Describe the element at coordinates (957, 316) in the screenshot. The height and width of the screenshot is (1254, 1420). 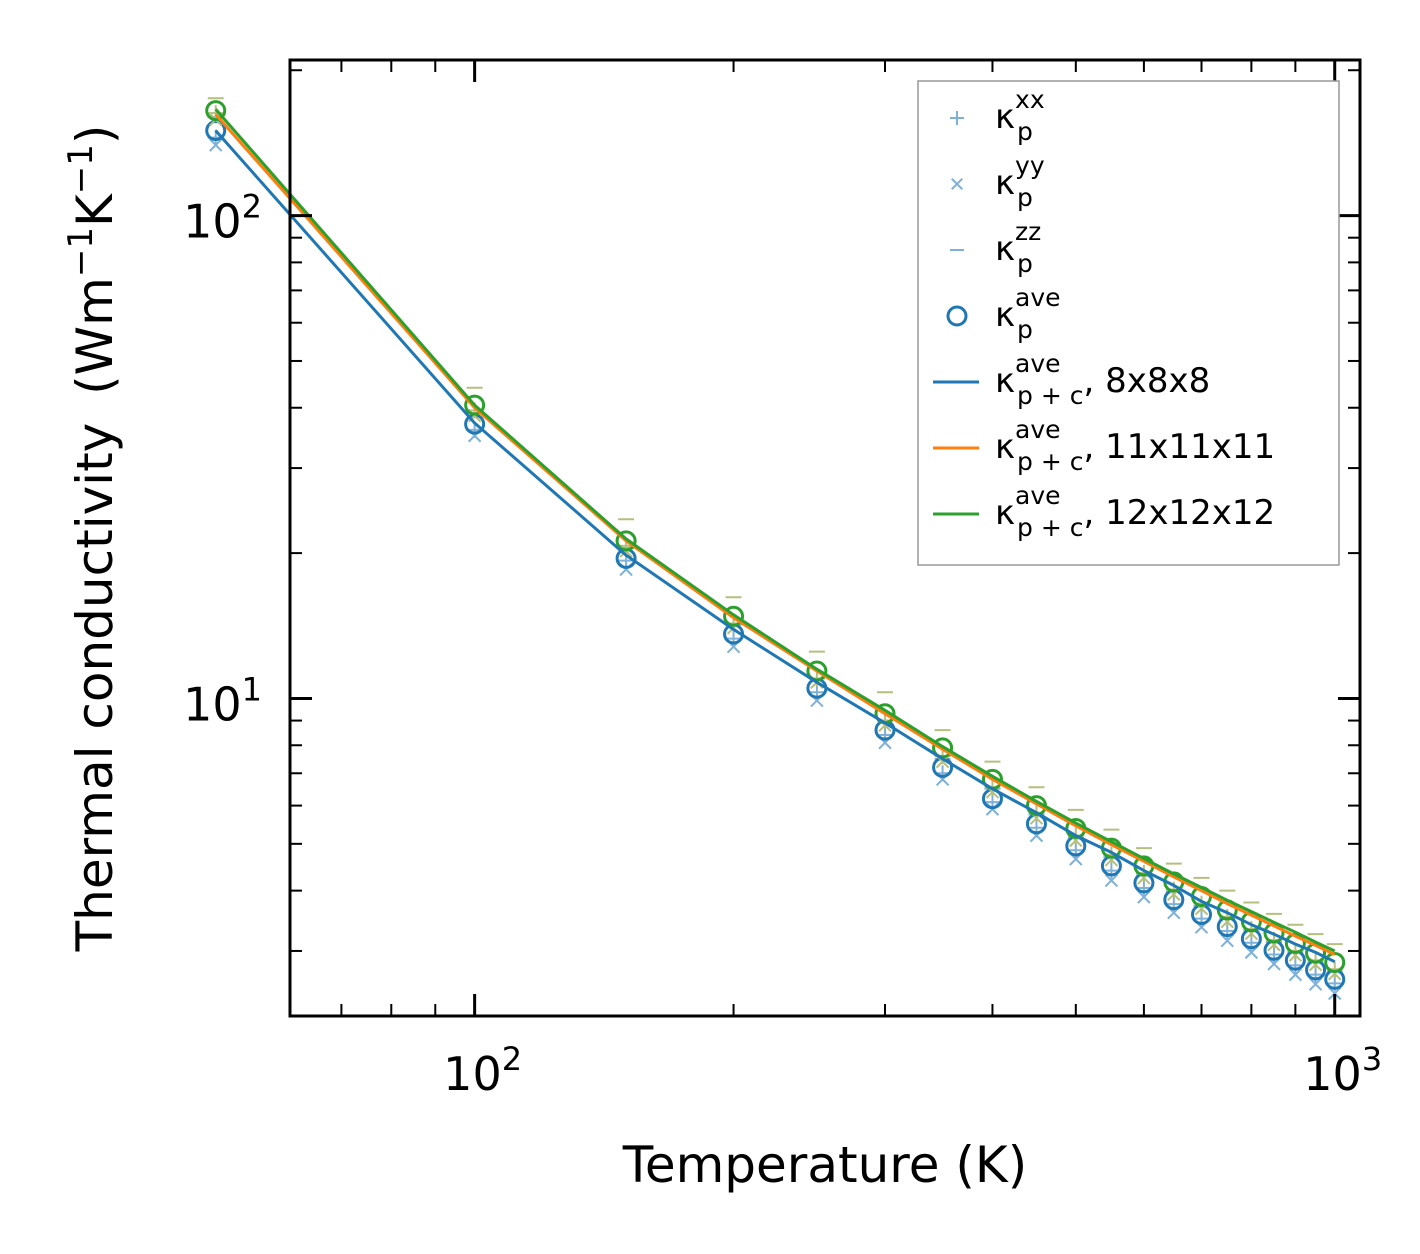
I see `legend-marker-circle` at that location.